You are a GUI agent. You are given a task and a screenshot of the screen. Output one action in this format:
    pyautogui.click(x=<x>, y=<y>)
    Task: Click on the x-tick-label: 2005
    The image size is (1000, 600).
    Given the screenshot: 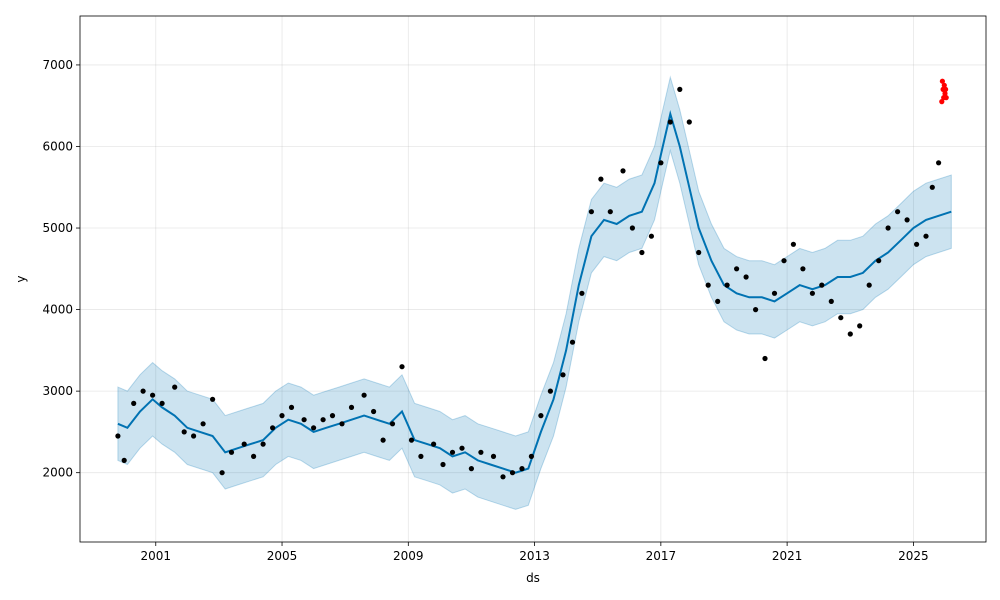 What is the action you would take?
    pyautogui.click(x=282, y=556)
    